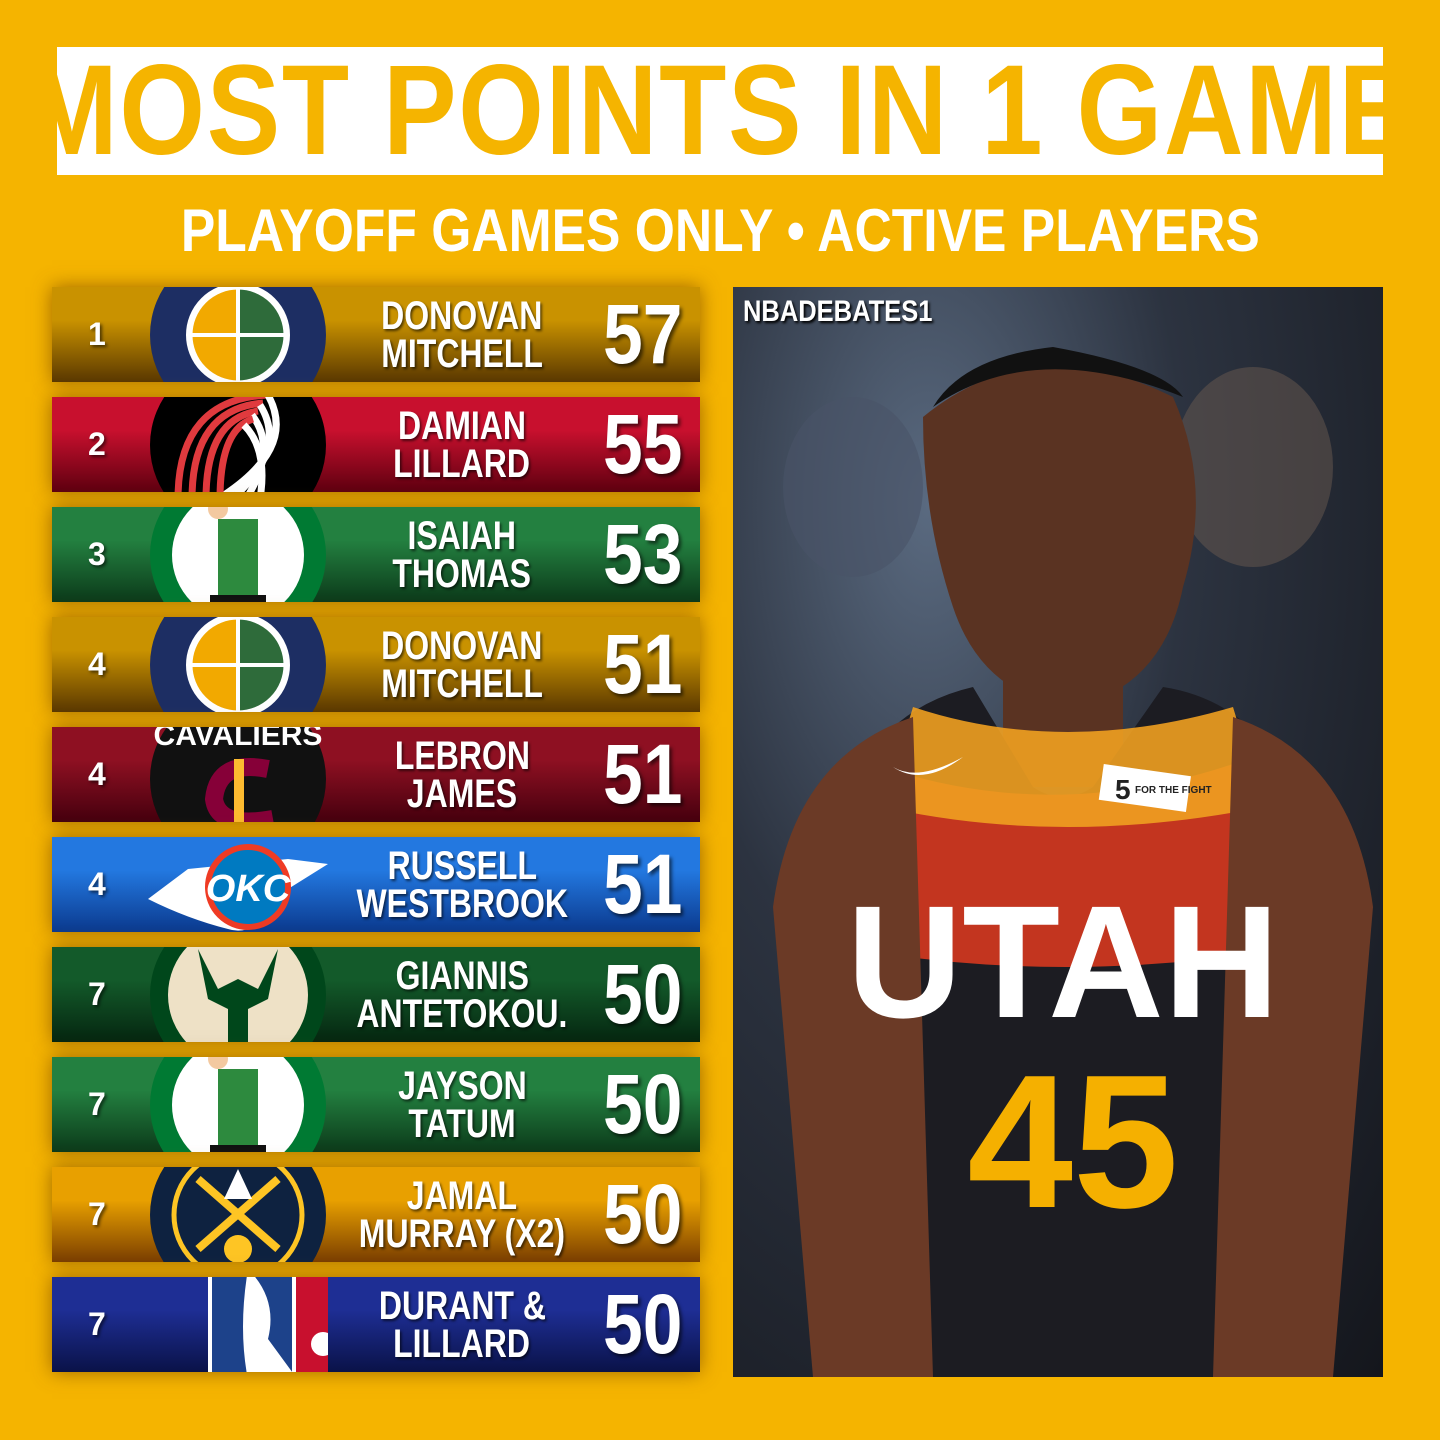  Describe the element at coordinates (462, 1013) in the screenshot. I see `player-last-name: ANTETOKOU.` at that location.